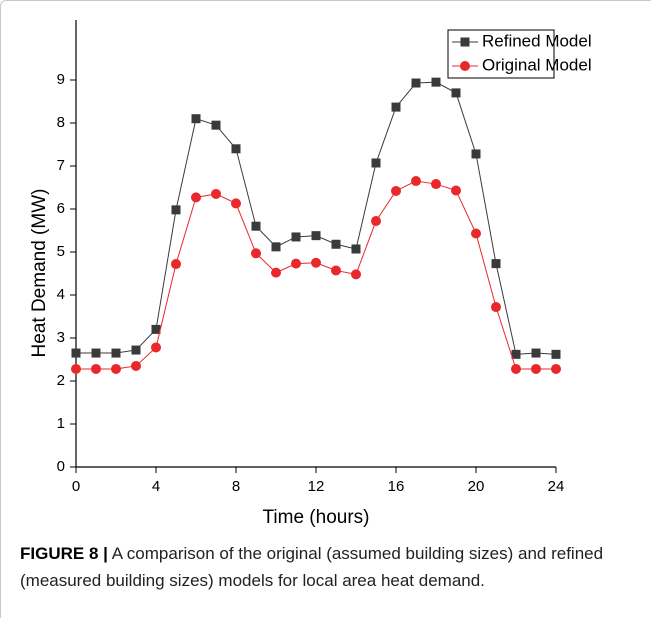 This screenshot has width=652, height=619. Describe the element at coordinates (316, 486) in the screenshot. I see `x-tick-label: 12` at that location.